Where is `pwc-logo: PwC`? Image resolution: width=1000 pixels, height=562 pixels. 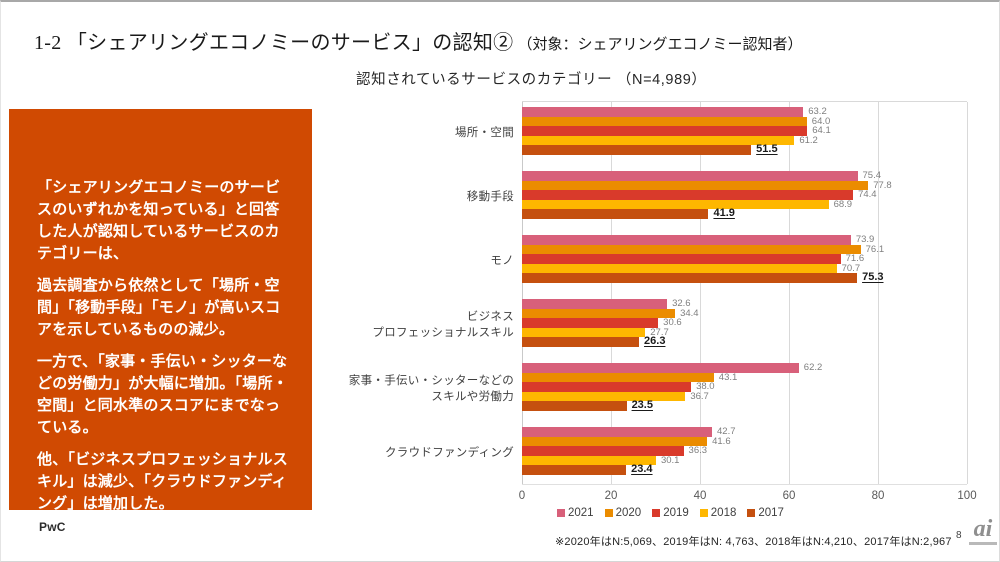
pwc-logo: PwC is located at coordinates (52, 527).